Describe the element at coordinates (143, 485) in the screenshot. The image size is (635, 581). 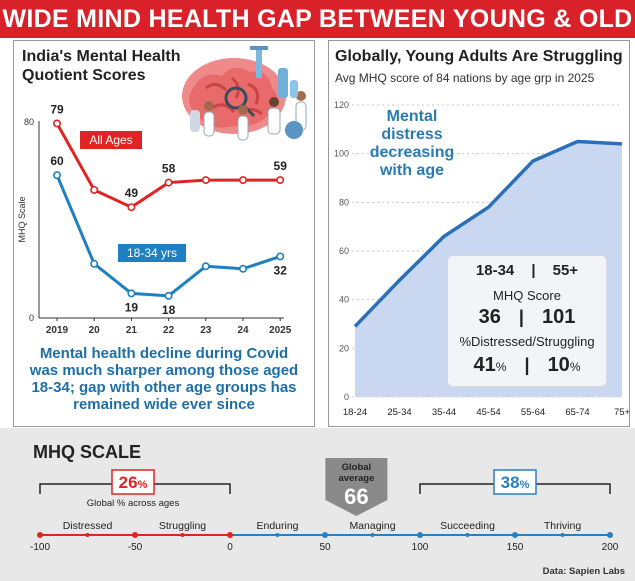
I see `left-pct-unit: %` at that location.